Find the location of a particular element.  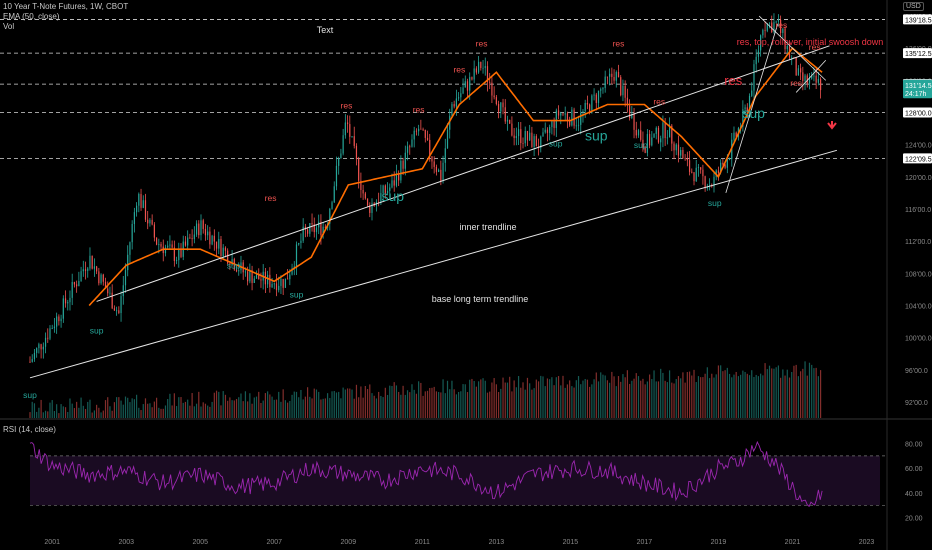

rsi-path is located at coordinates (426, 474).